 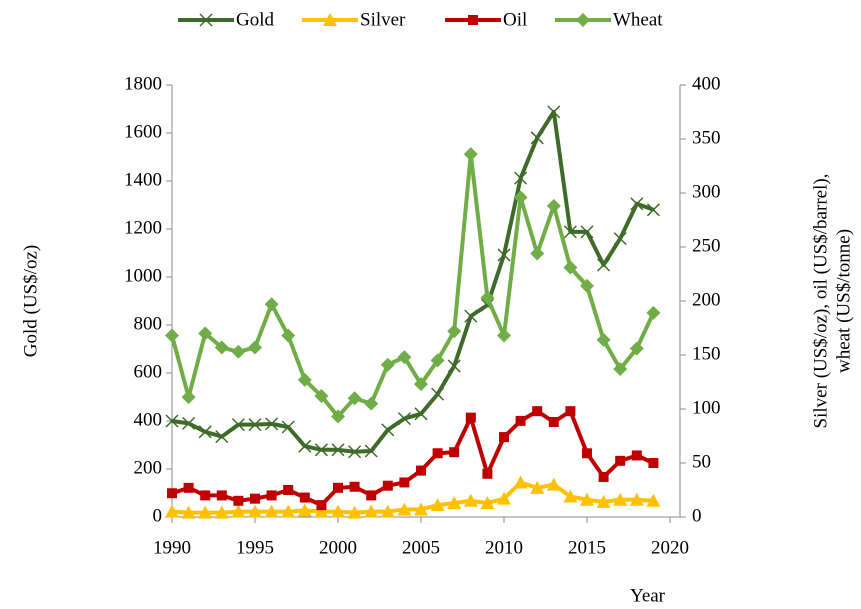 I want to click on y-tick-label: 1400, so click(x=143, y=179).